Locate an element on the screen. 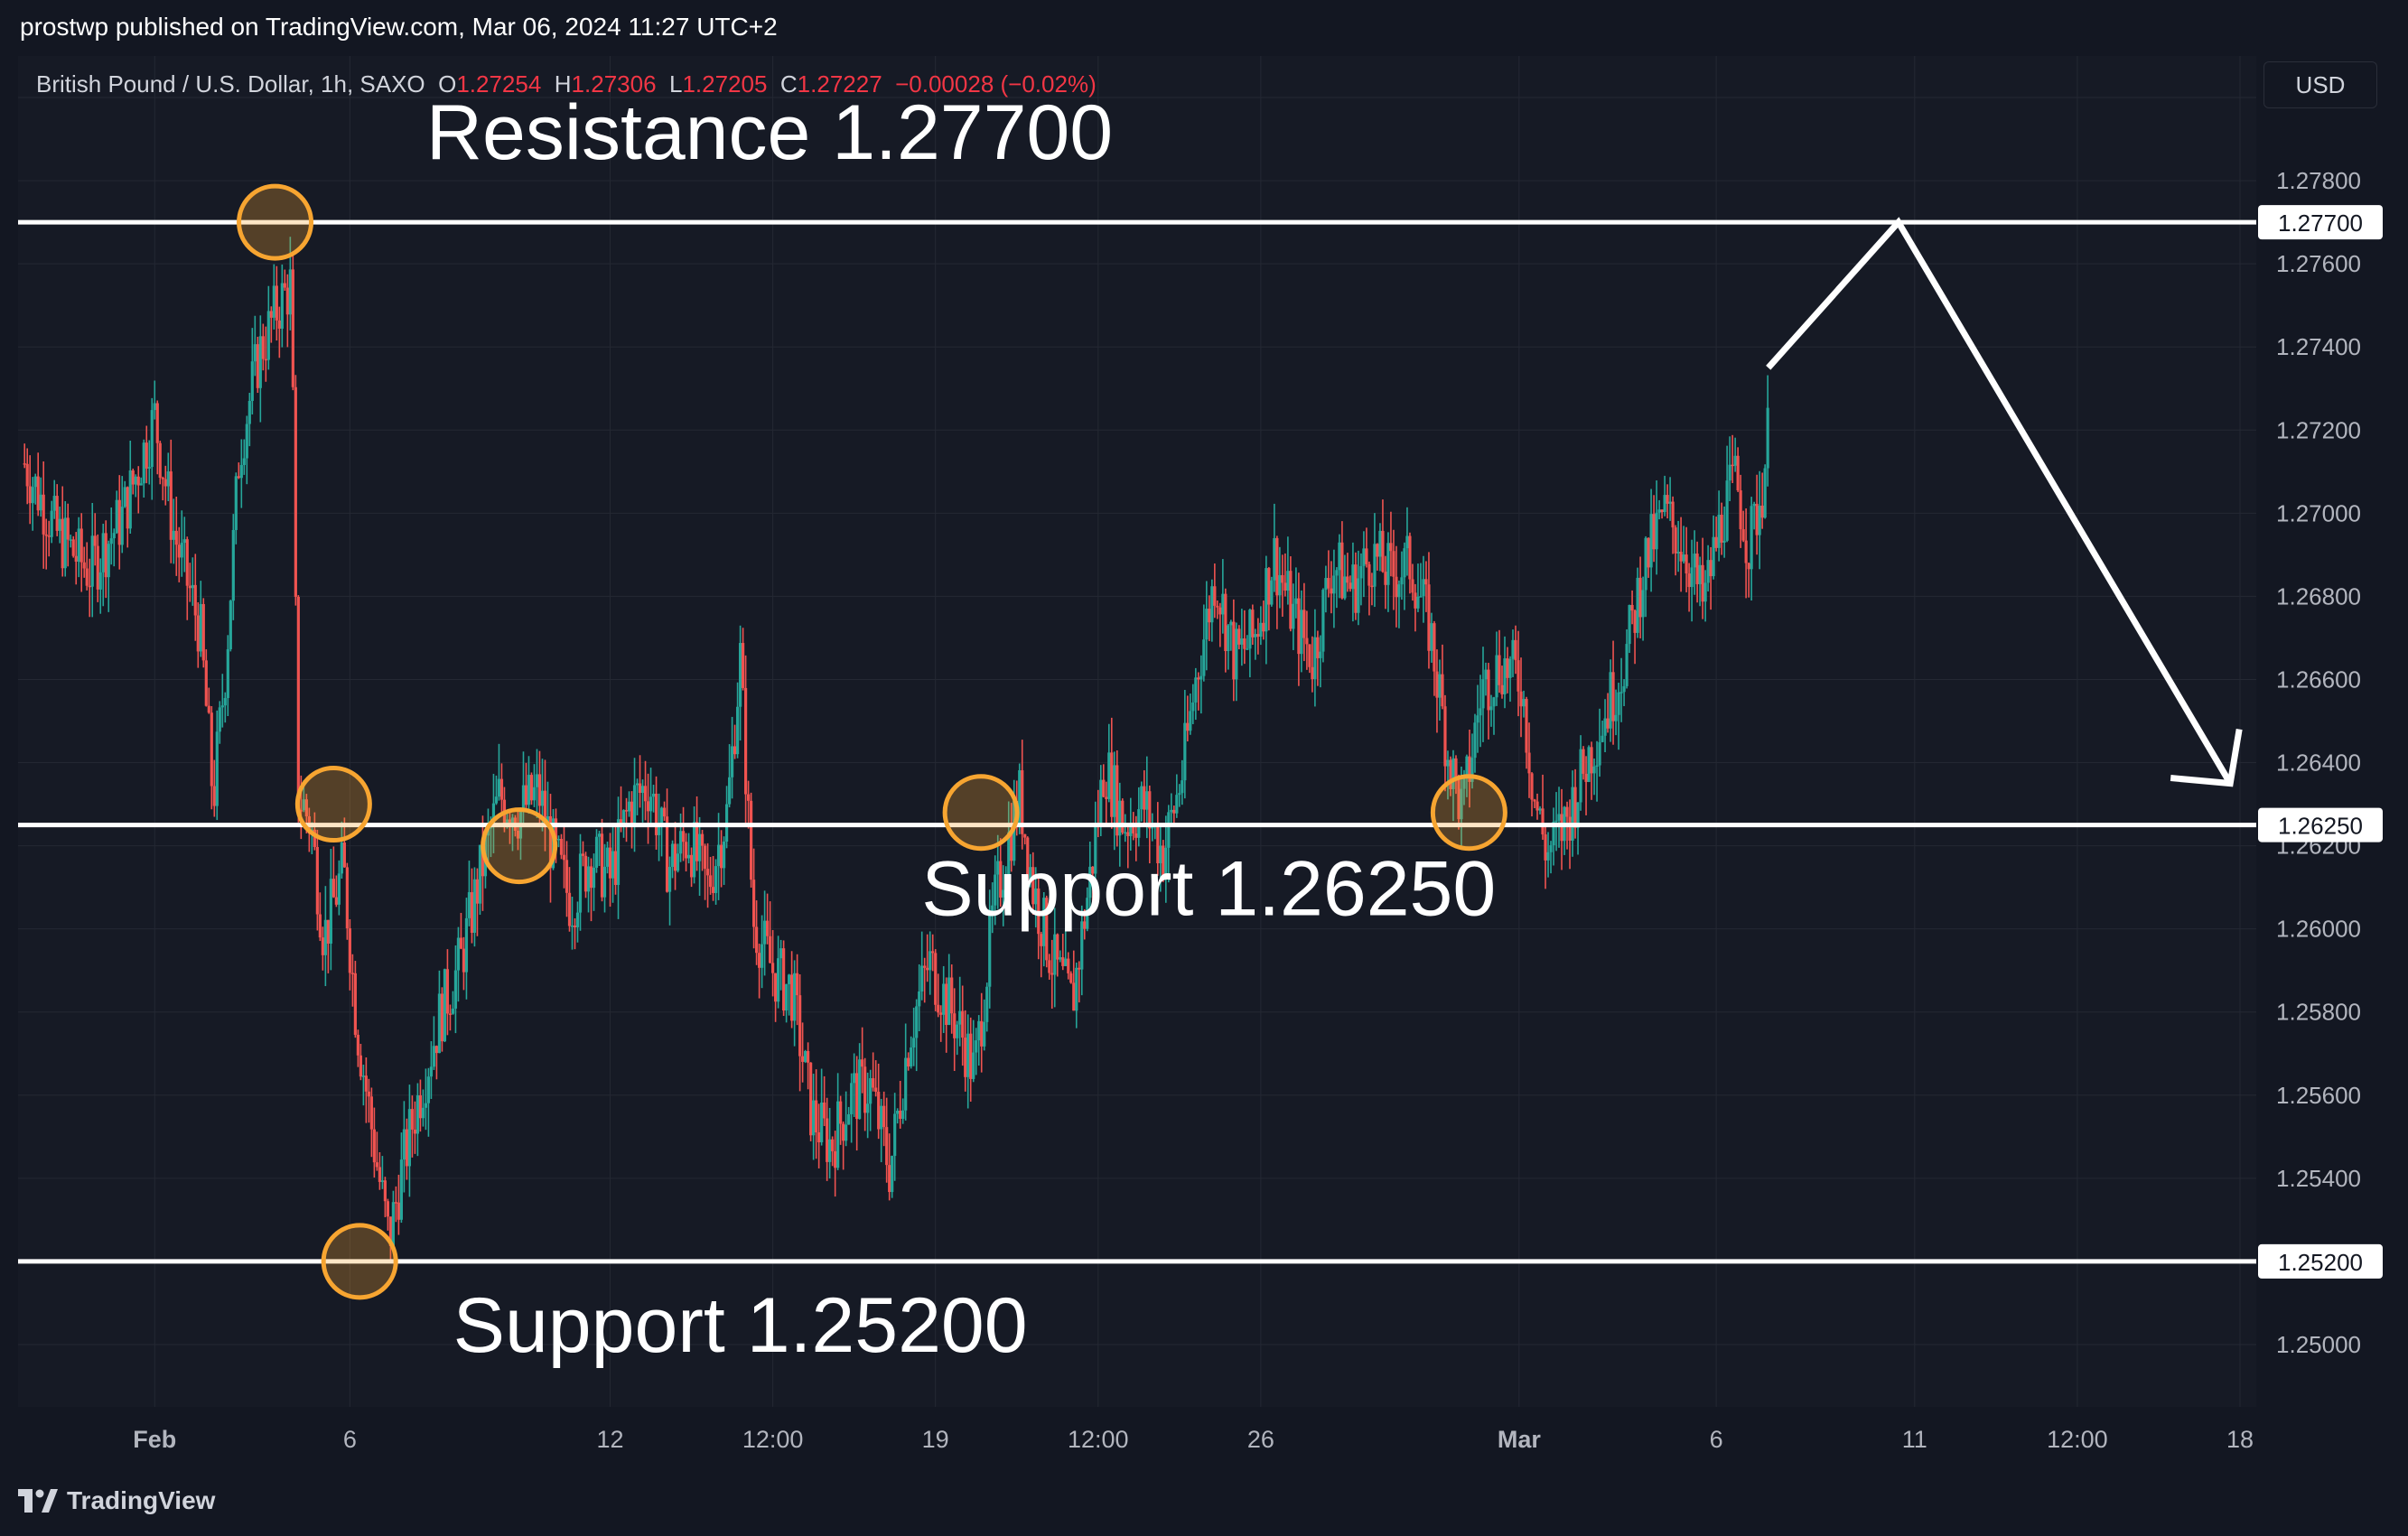 The width and height of the screenshot is (2408, 1536). time-tick-label: 12 is located at coordinates (609, 1439).